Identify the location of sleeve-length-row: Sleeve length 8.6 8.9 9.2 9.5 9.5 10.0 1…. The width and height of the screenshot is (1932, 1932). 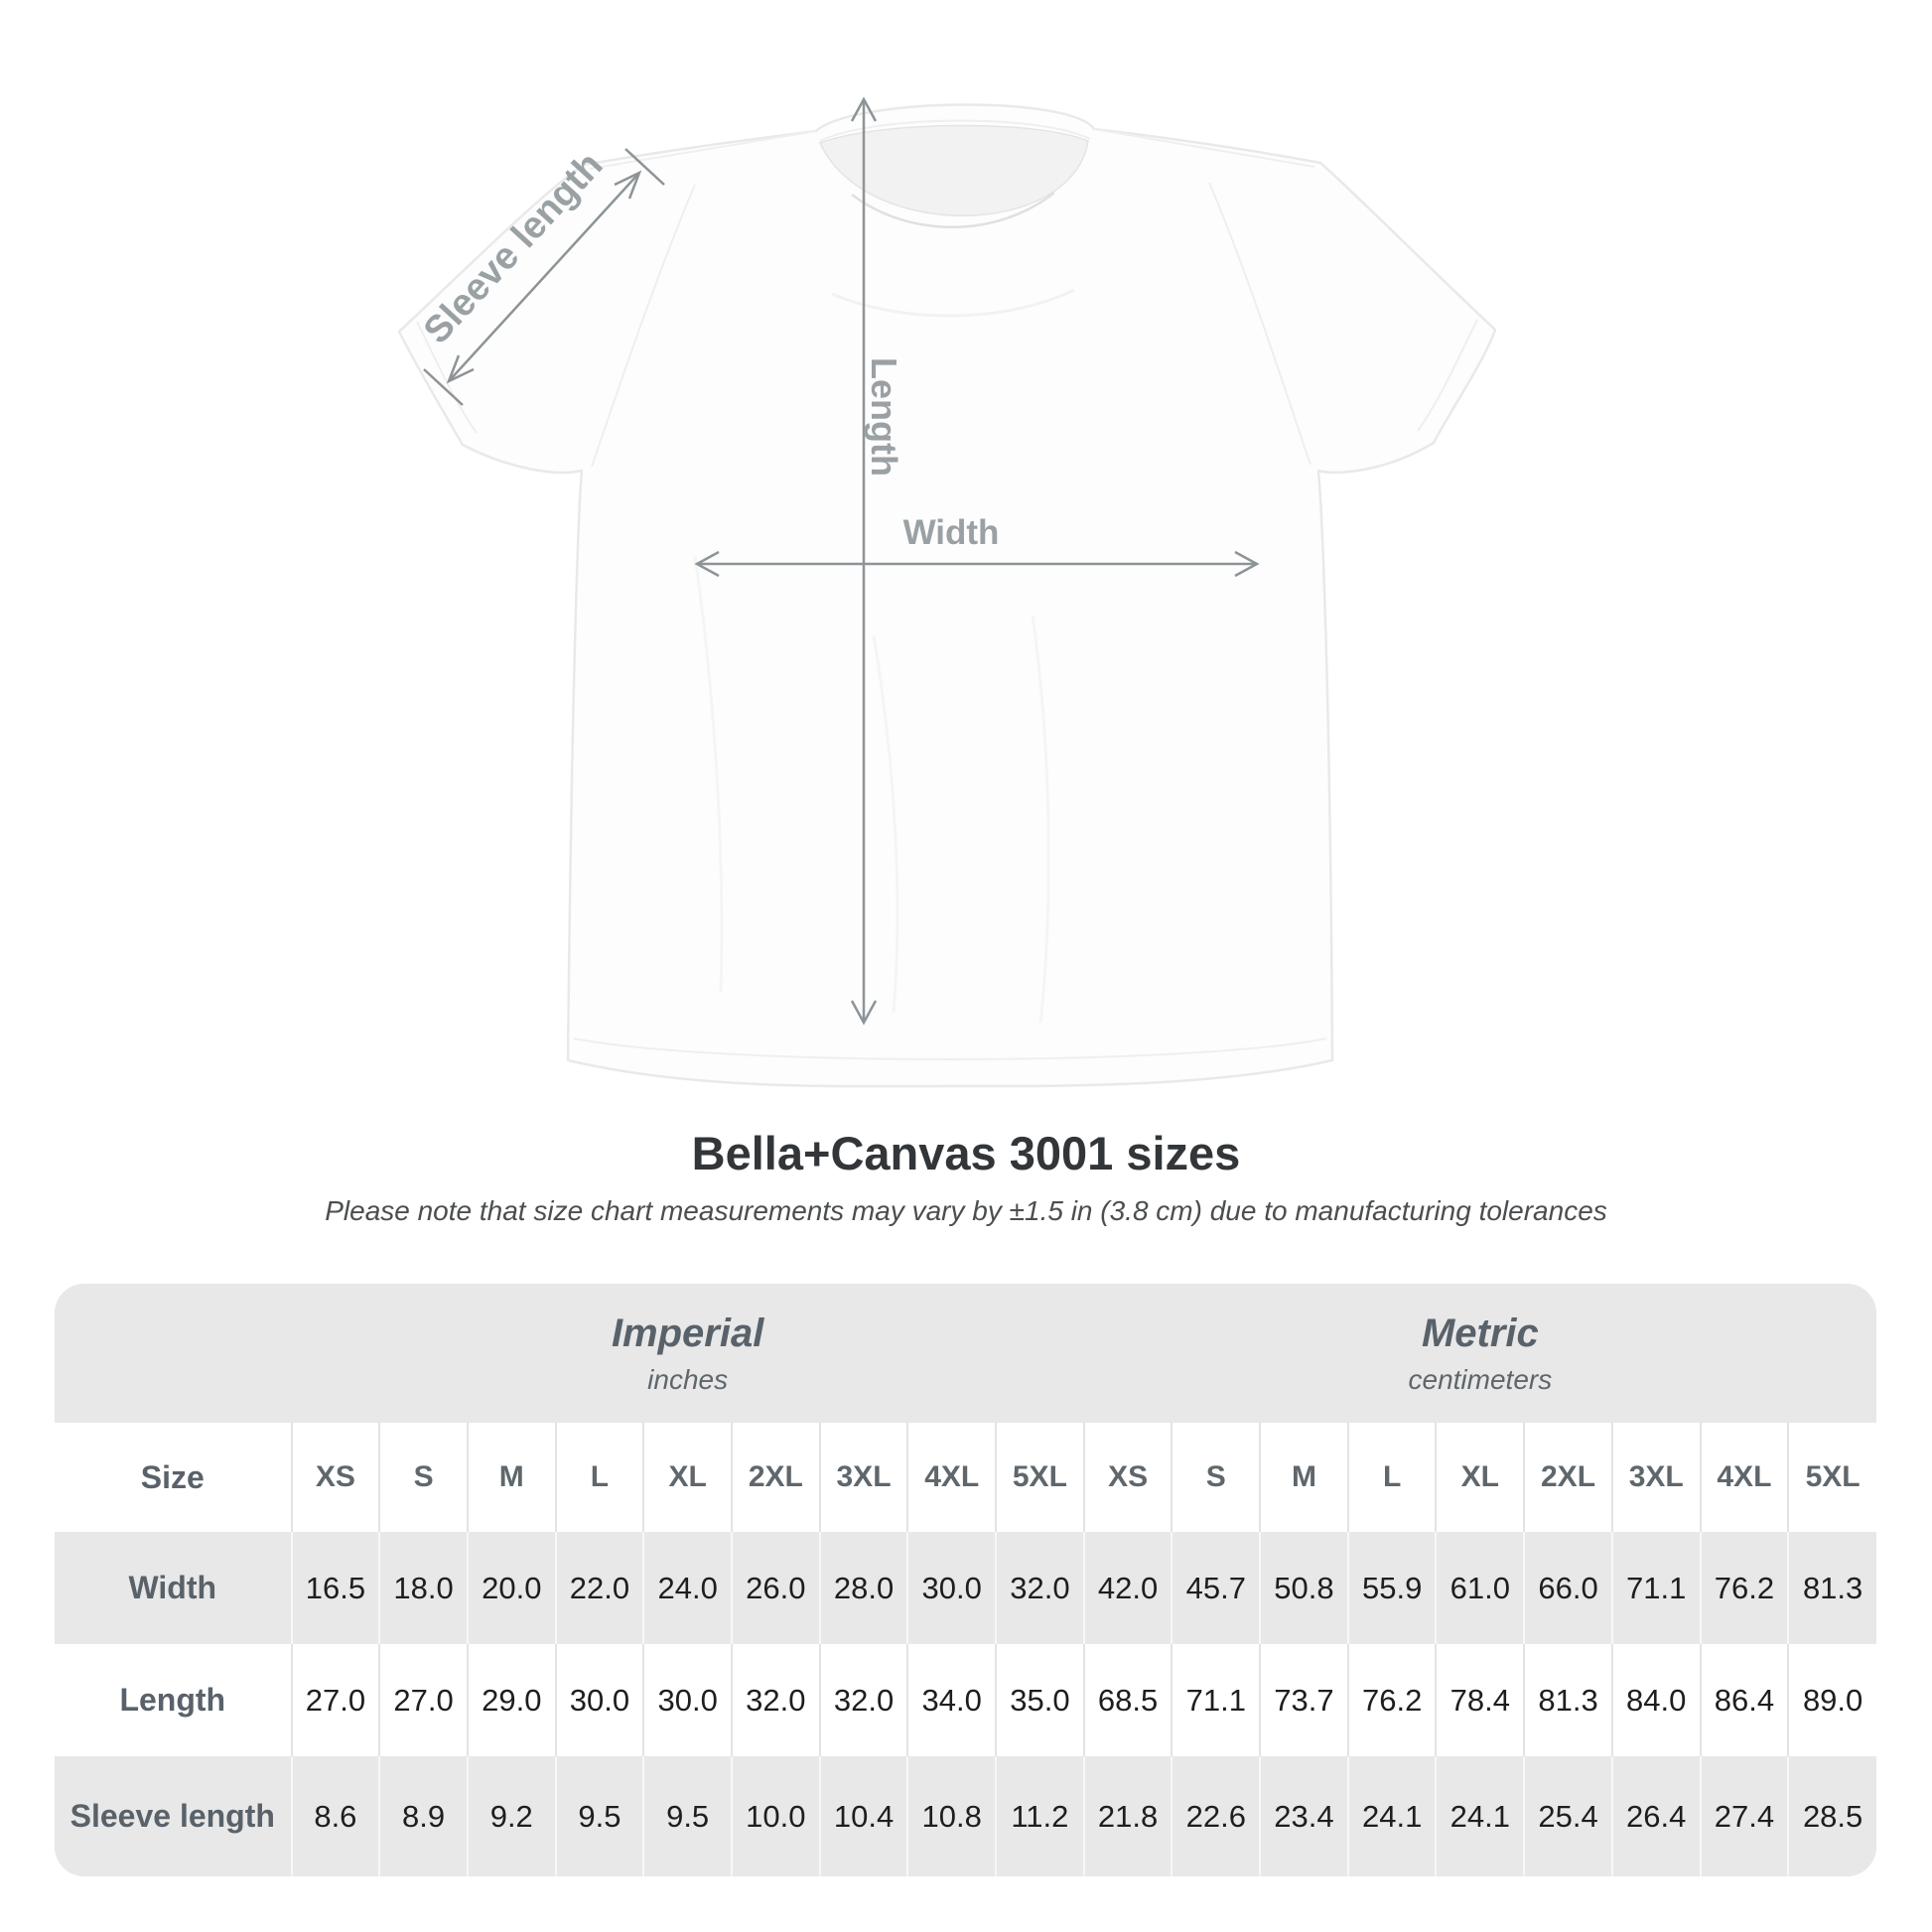
(966, 1816).